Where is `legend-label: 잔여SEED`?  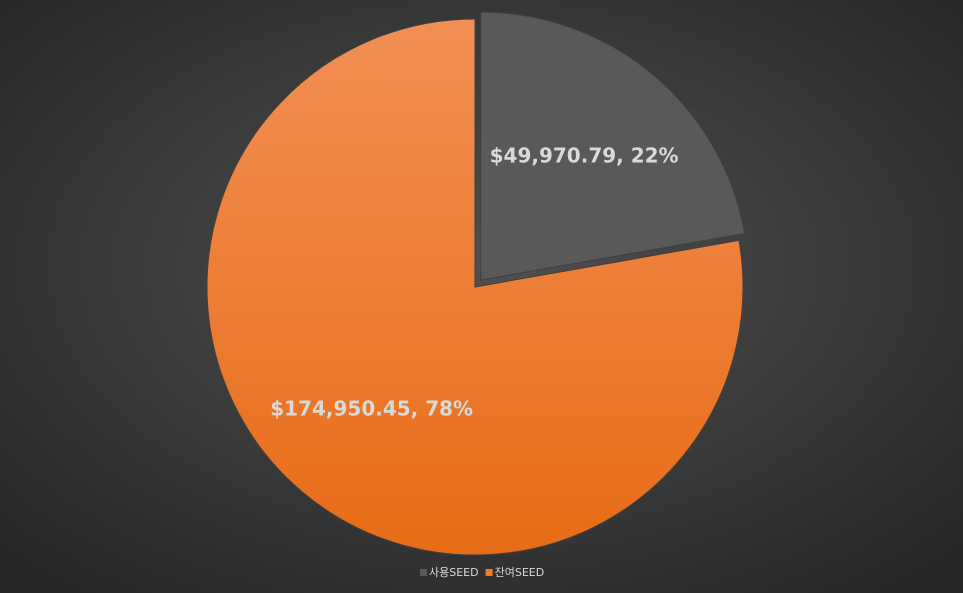 legend-label: 잔여SEED is located at coordinates (520, 572).